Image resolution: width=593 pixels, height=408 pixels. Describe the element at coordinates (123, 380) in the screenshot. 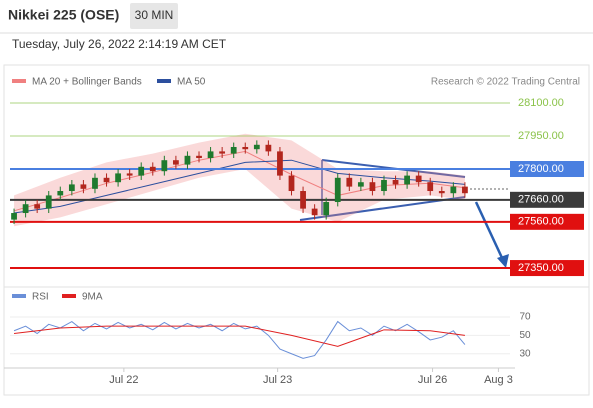

I see `x-tick-label: Jul 22` at that location.